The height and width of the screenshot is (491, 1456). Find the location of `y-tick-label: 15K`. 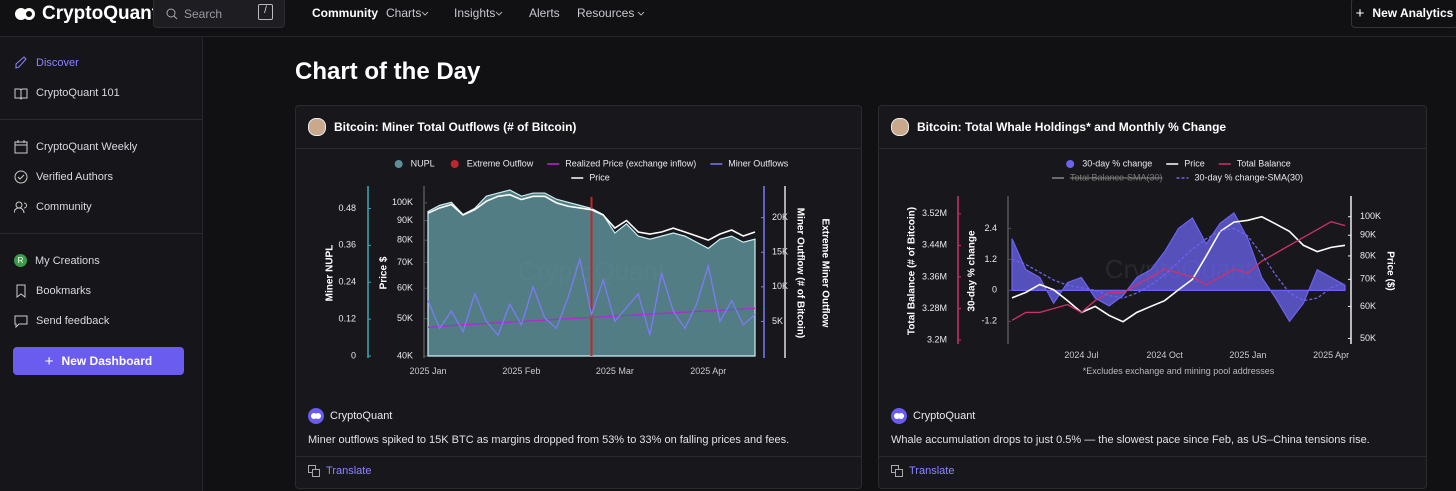

y-tick-label: 15K is located at coordinates (780, 252).